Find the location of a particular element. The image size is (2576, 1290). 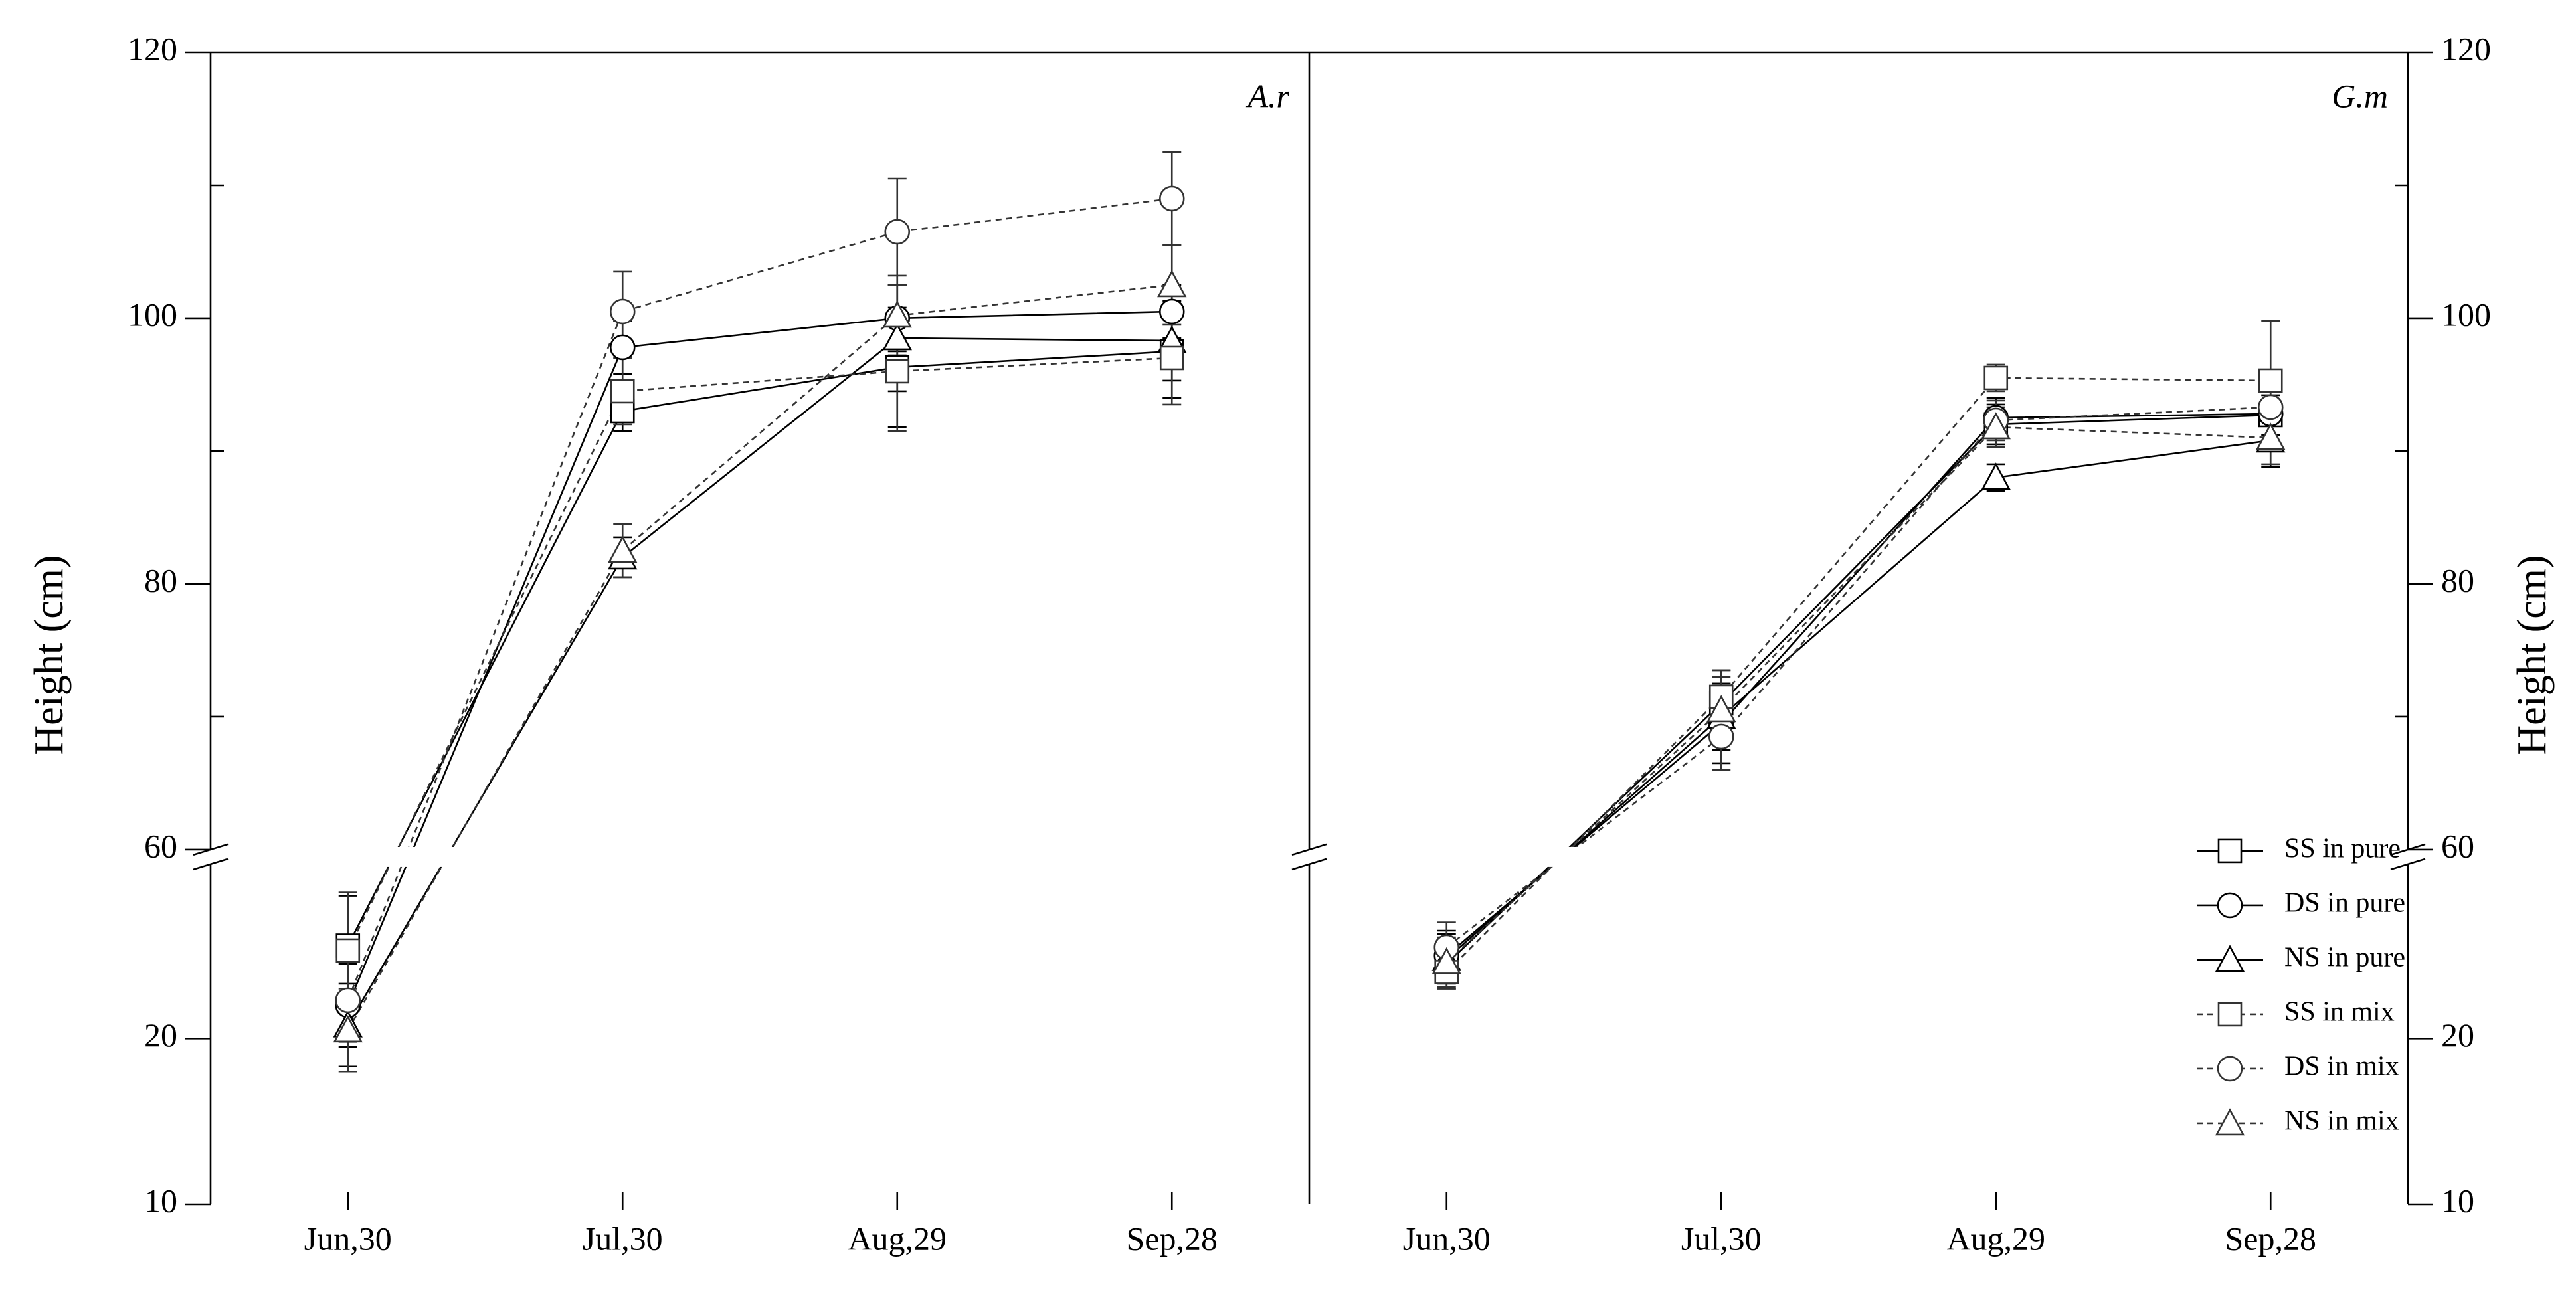

legend-label: DS in mix is located at coordinates (2341, 1067).